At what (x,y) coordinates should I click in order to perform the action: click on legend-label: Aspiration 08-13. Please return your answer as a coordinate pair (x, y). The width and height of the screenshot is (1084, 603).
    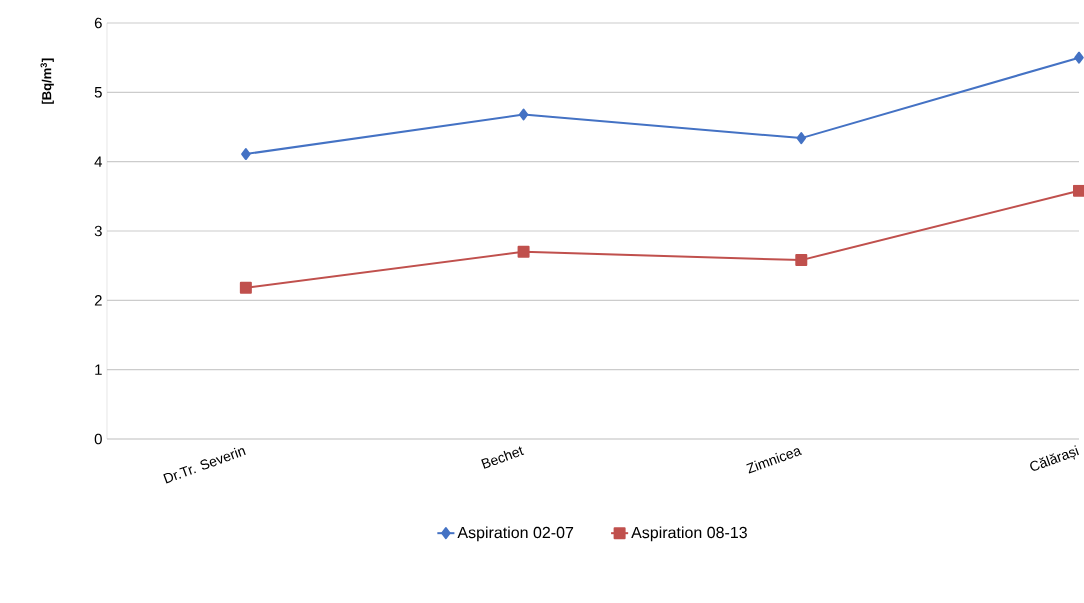
    Looking at the image, I should click on (689, 534).